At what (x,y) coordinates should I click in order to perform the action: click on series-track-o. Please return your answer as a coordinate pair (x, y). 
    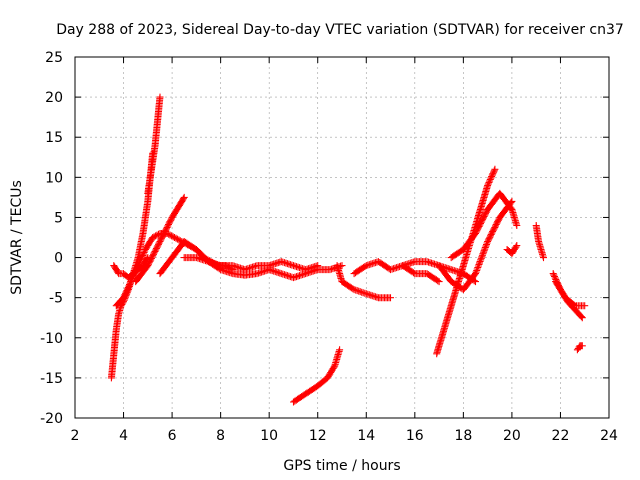
    Looking at the image, I should click on (512, 249).